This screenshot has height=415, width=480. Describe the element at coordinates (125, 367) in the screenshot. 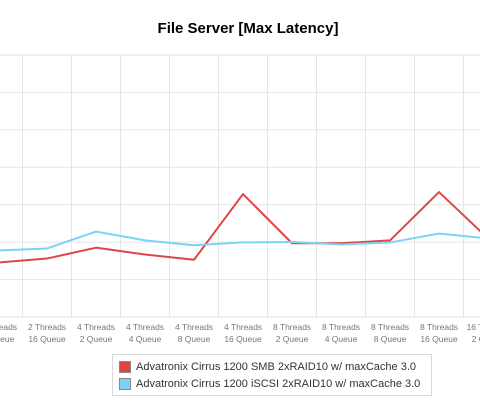

I see `legend-swatch-smb` at that location.